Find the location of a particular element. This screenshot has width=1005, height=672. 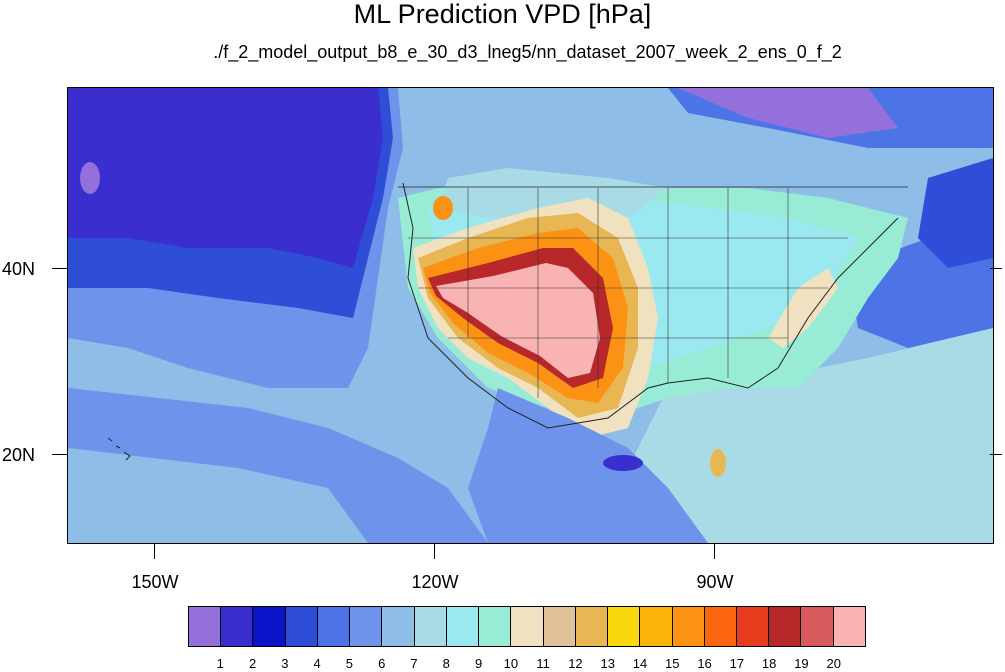

colorbar-label: 9 is located at coordinates (478, 663).